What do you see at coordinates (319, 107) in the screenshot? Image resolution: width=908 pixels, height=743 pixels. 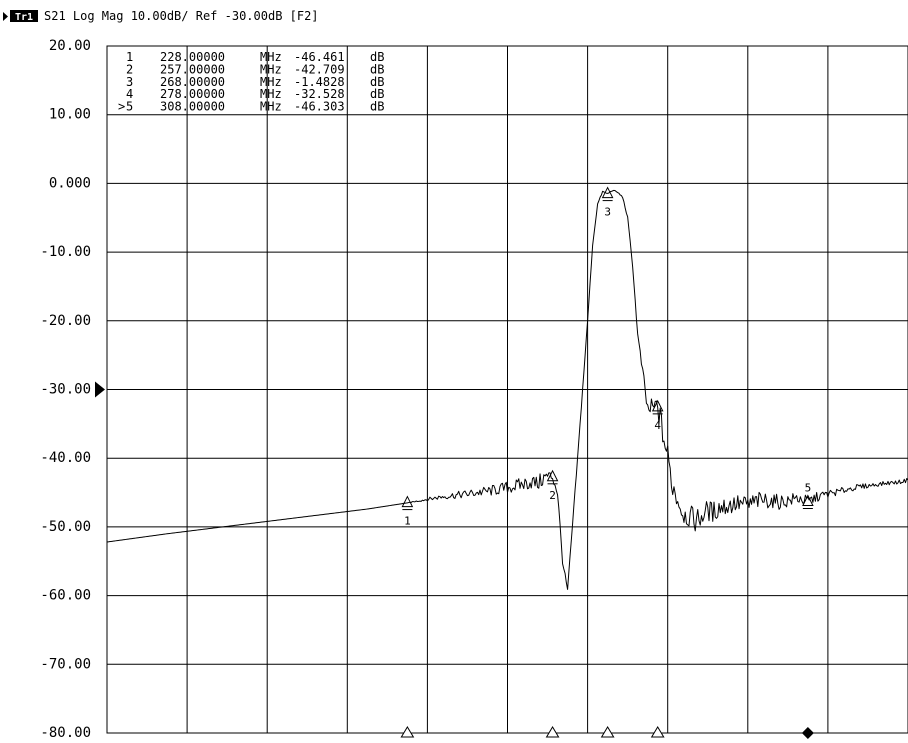 I see `marker-table-value: -46.303` at bounding box center [319, 107].